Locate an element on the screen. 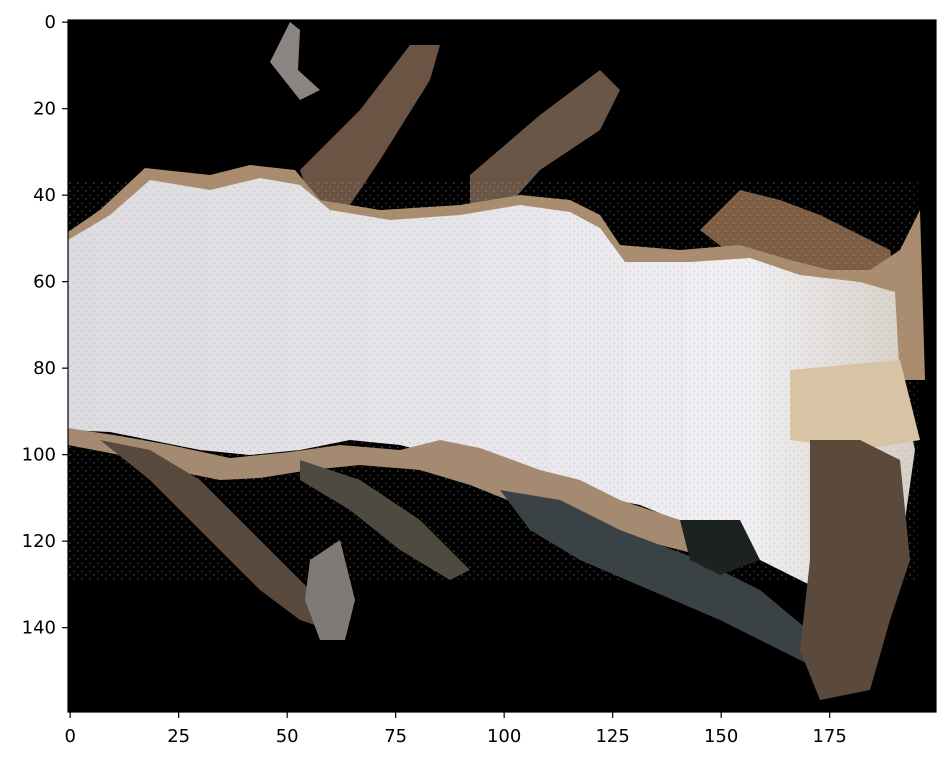 Image resolution: width=950 pixels, height=763 pixels. debris-lower-mid is located at coordinates (385, 520).